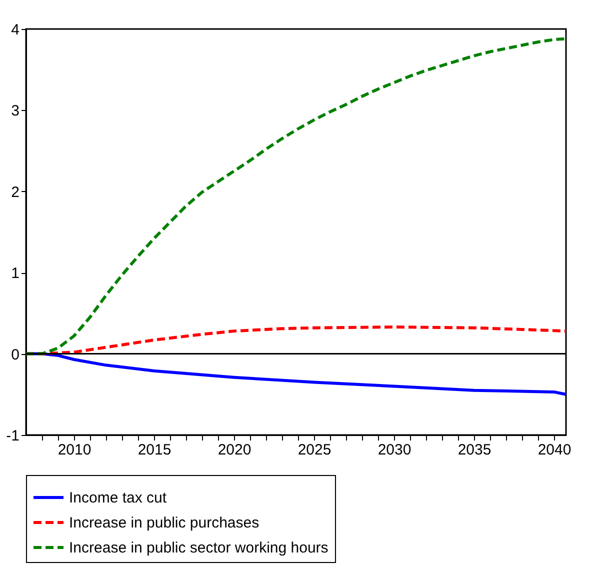 Image resolution: width=594 pixels, height=570 pixels. Describe the element at coordinates (15, 192) in the screenshot. I see `y-tick-label: 2` at that location.